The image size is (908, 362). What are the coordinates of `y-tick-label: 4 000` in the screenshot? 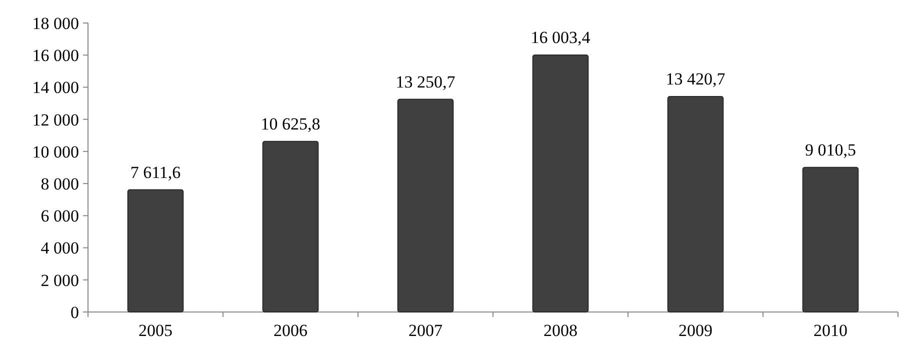 It's located at (59, 248).